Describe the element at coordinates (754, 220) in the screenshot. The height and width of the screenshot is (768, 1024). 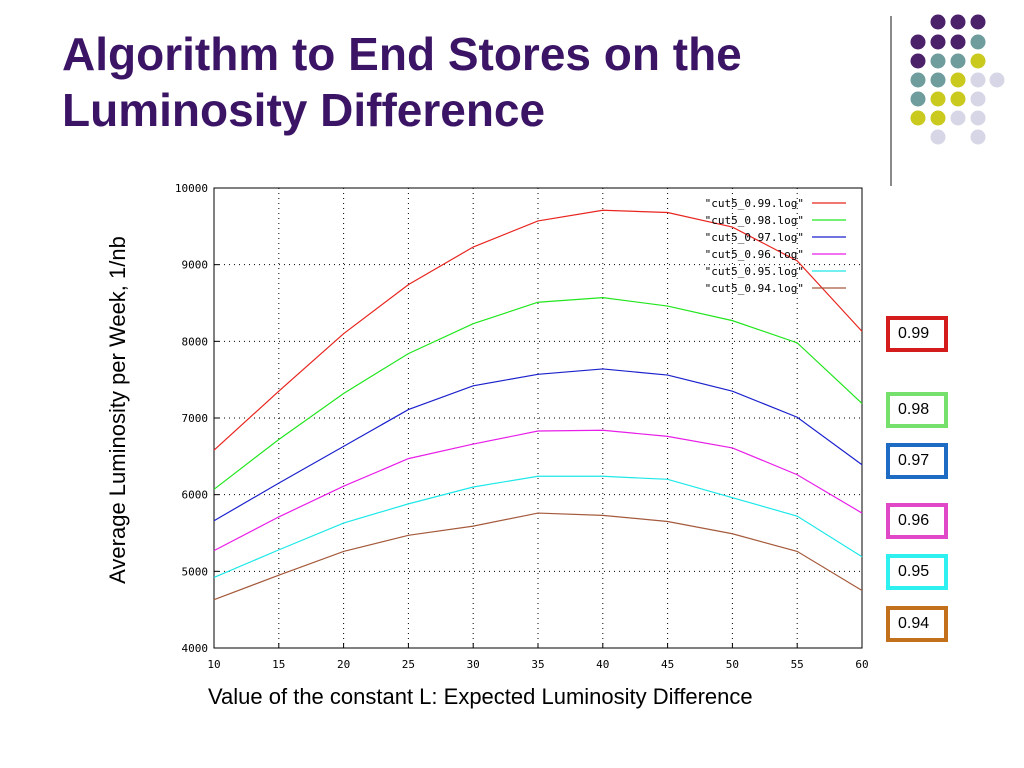
I see `legend-label: "cut5_0.98.log"` at that location.